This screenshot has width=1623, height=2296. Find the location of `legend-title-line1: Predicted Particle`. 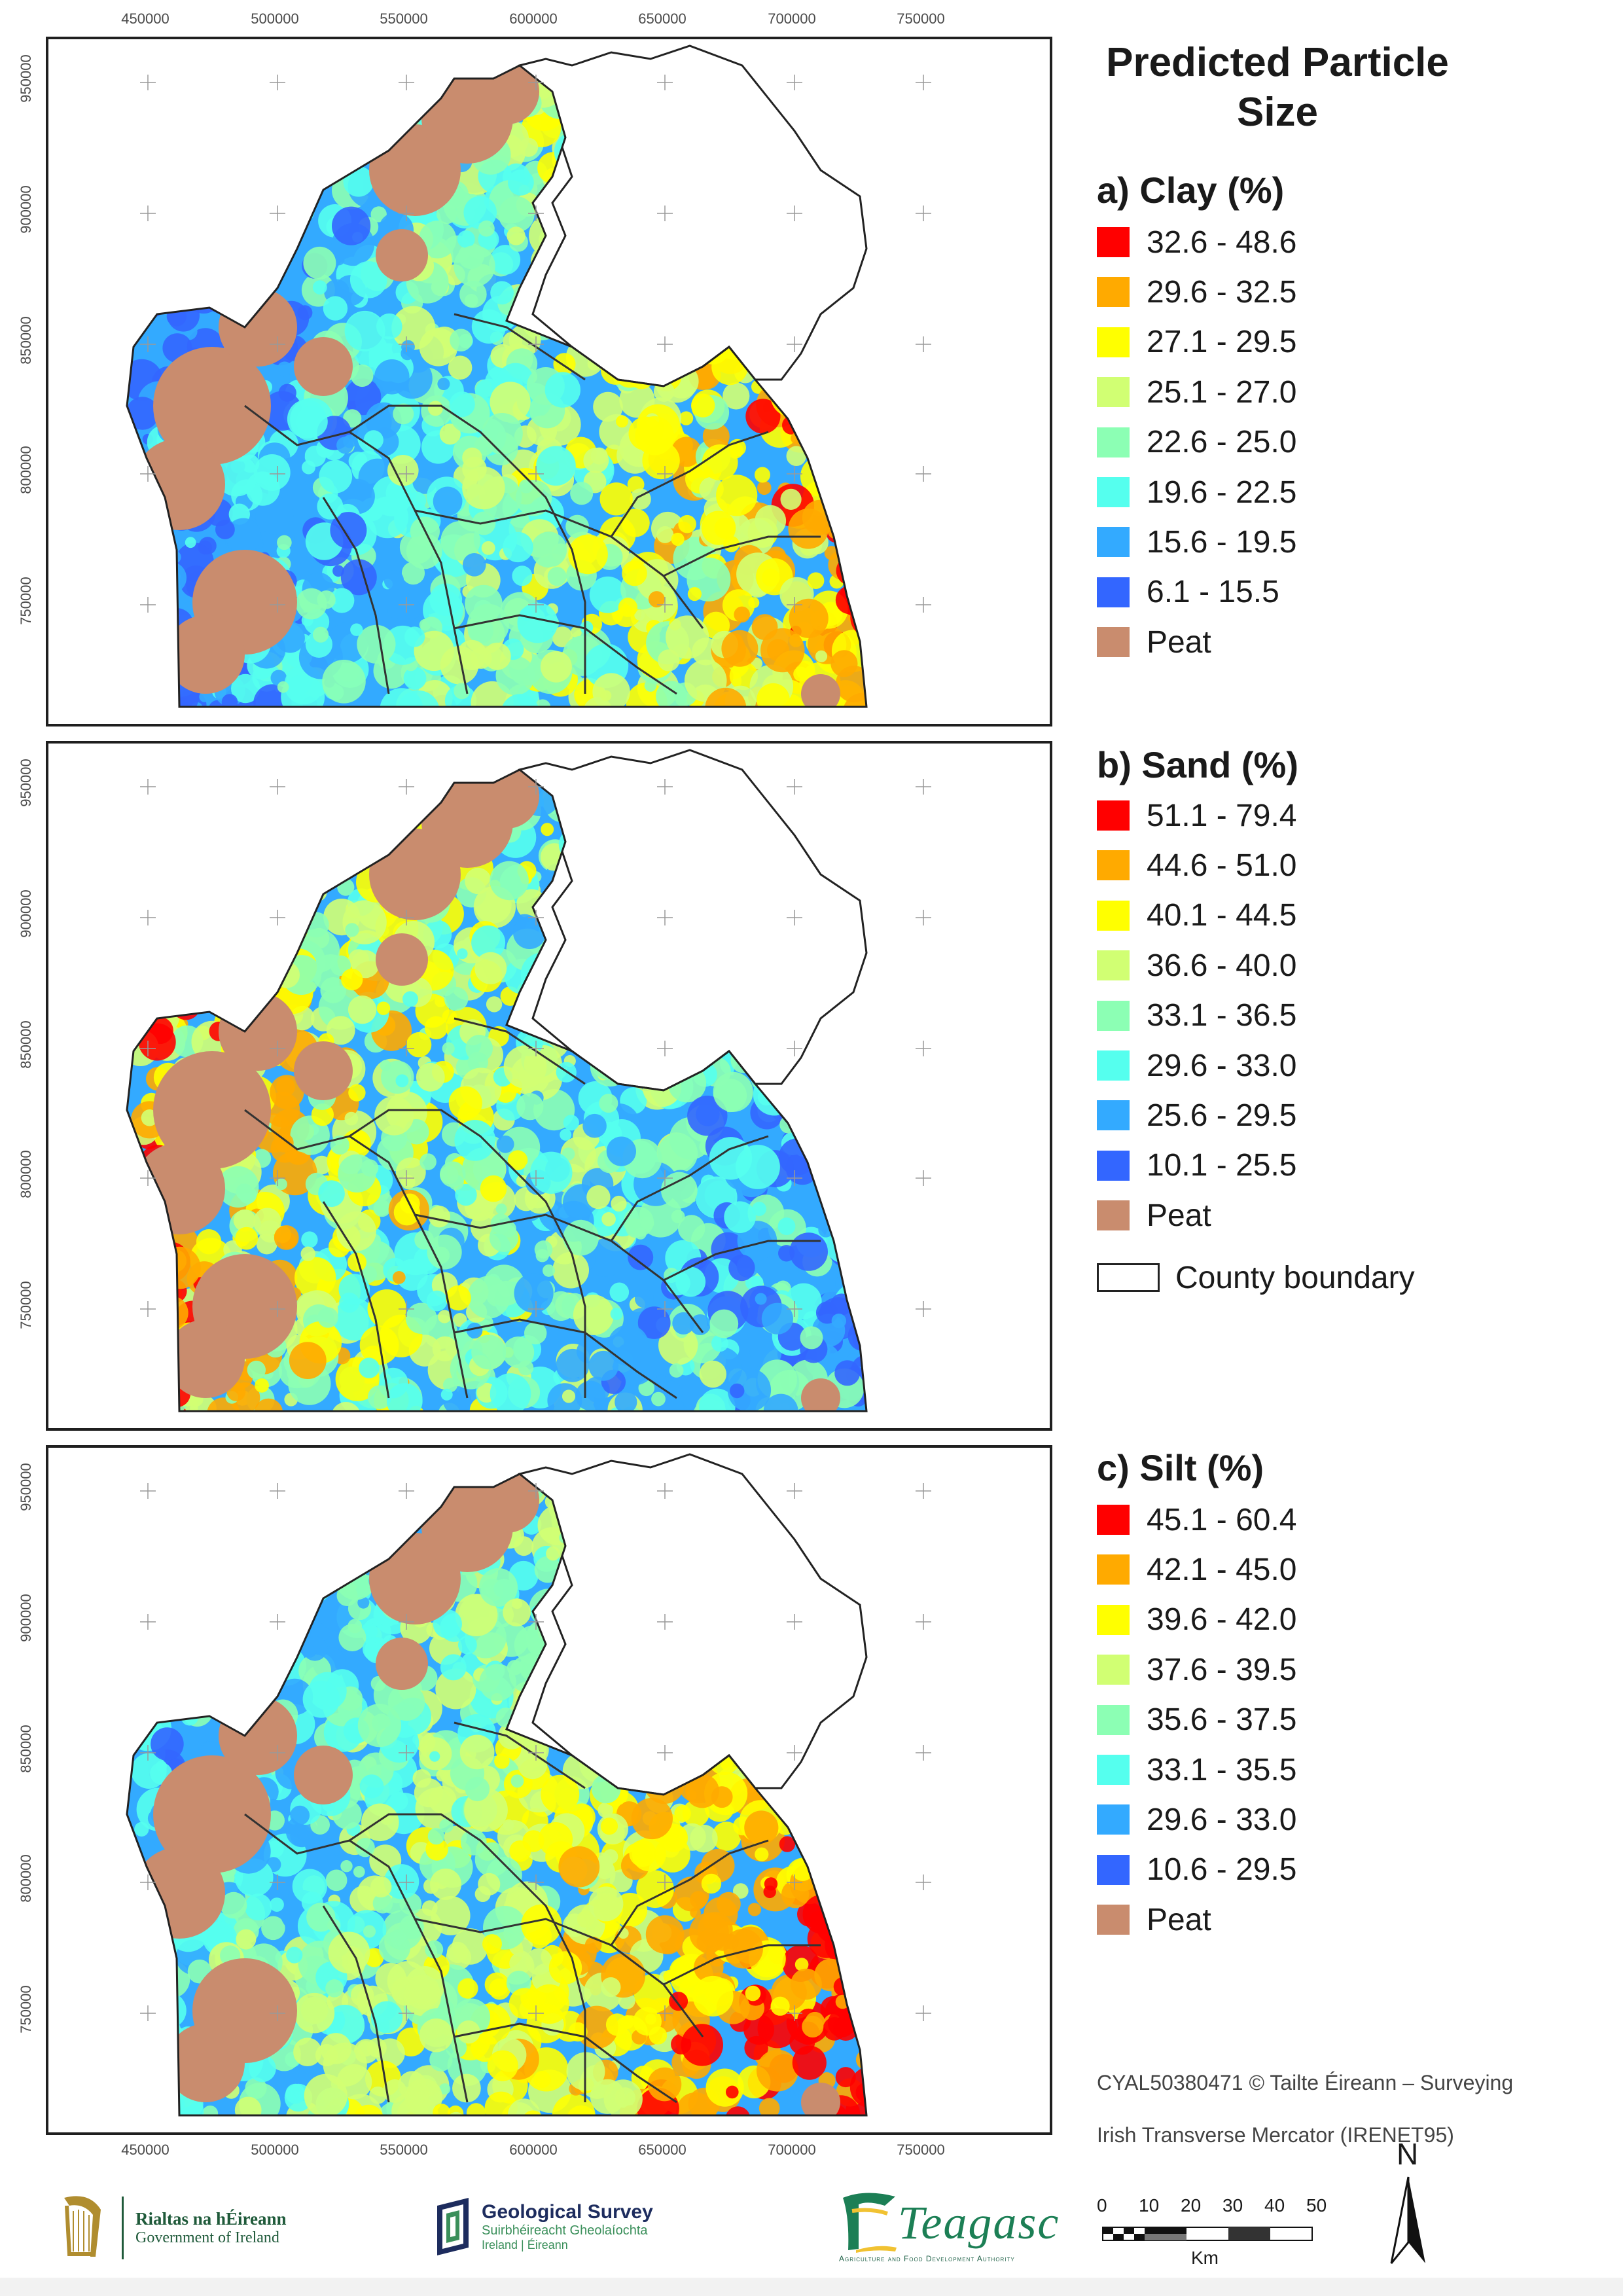

legend-title-line1: Predicted Particle is located at coordinates (1277, 62).